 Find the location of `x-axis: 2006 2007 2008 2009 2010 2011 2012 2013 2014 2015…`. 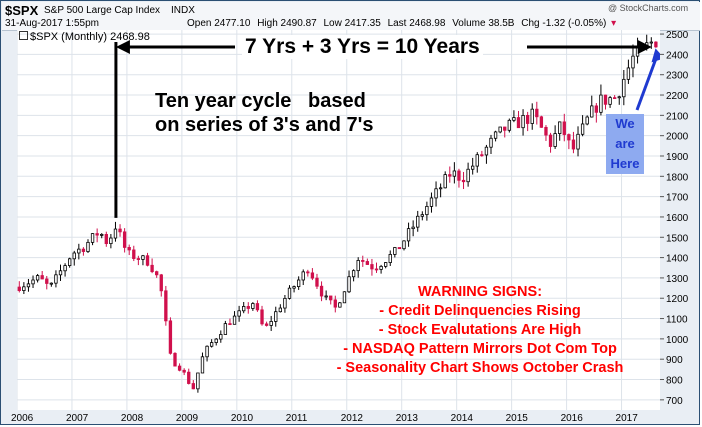

x-axis: 2006 2007 2008 2009 2010 2011 2012 2013 2014 2015… is located at coordinates (325, 418).